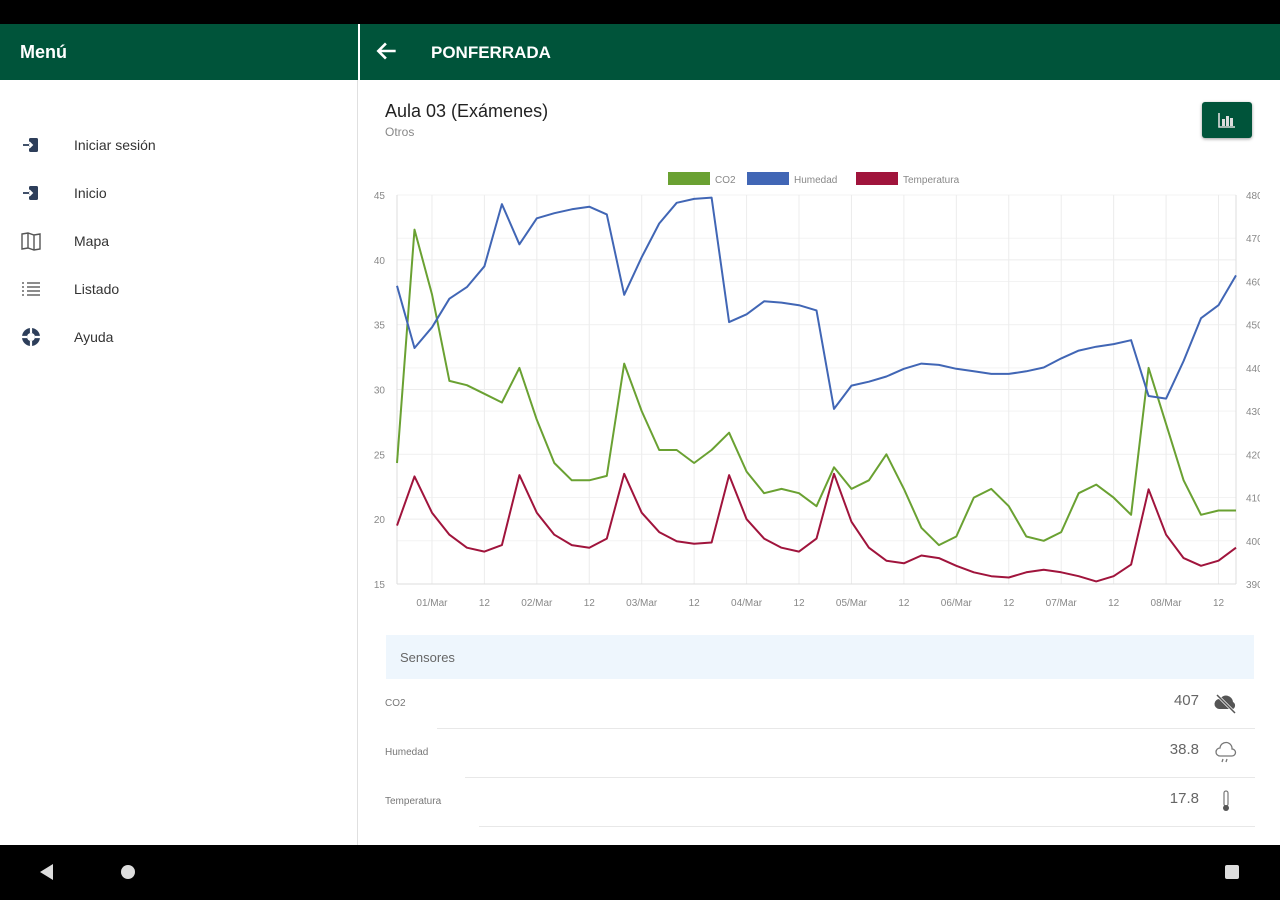  I want to click on y-right-tick-label: 420, so click(1253, 455).